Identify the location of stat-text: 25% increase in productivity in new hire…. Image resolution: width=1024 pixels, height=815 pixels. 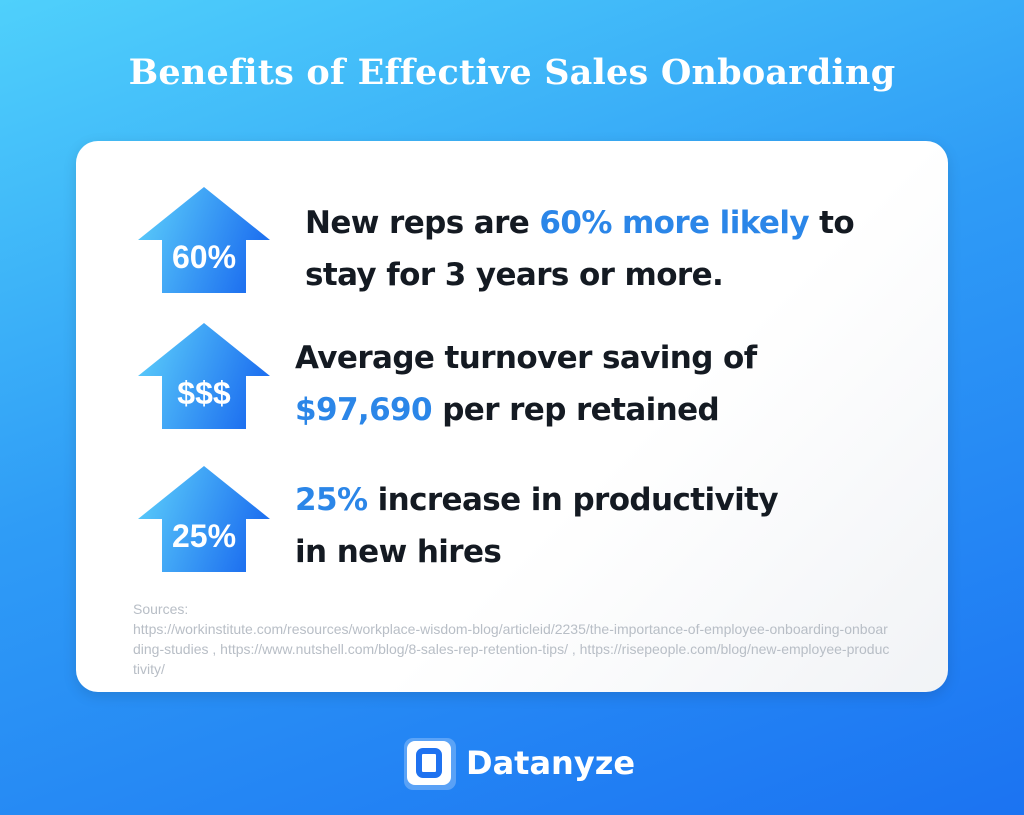
(540, 526).